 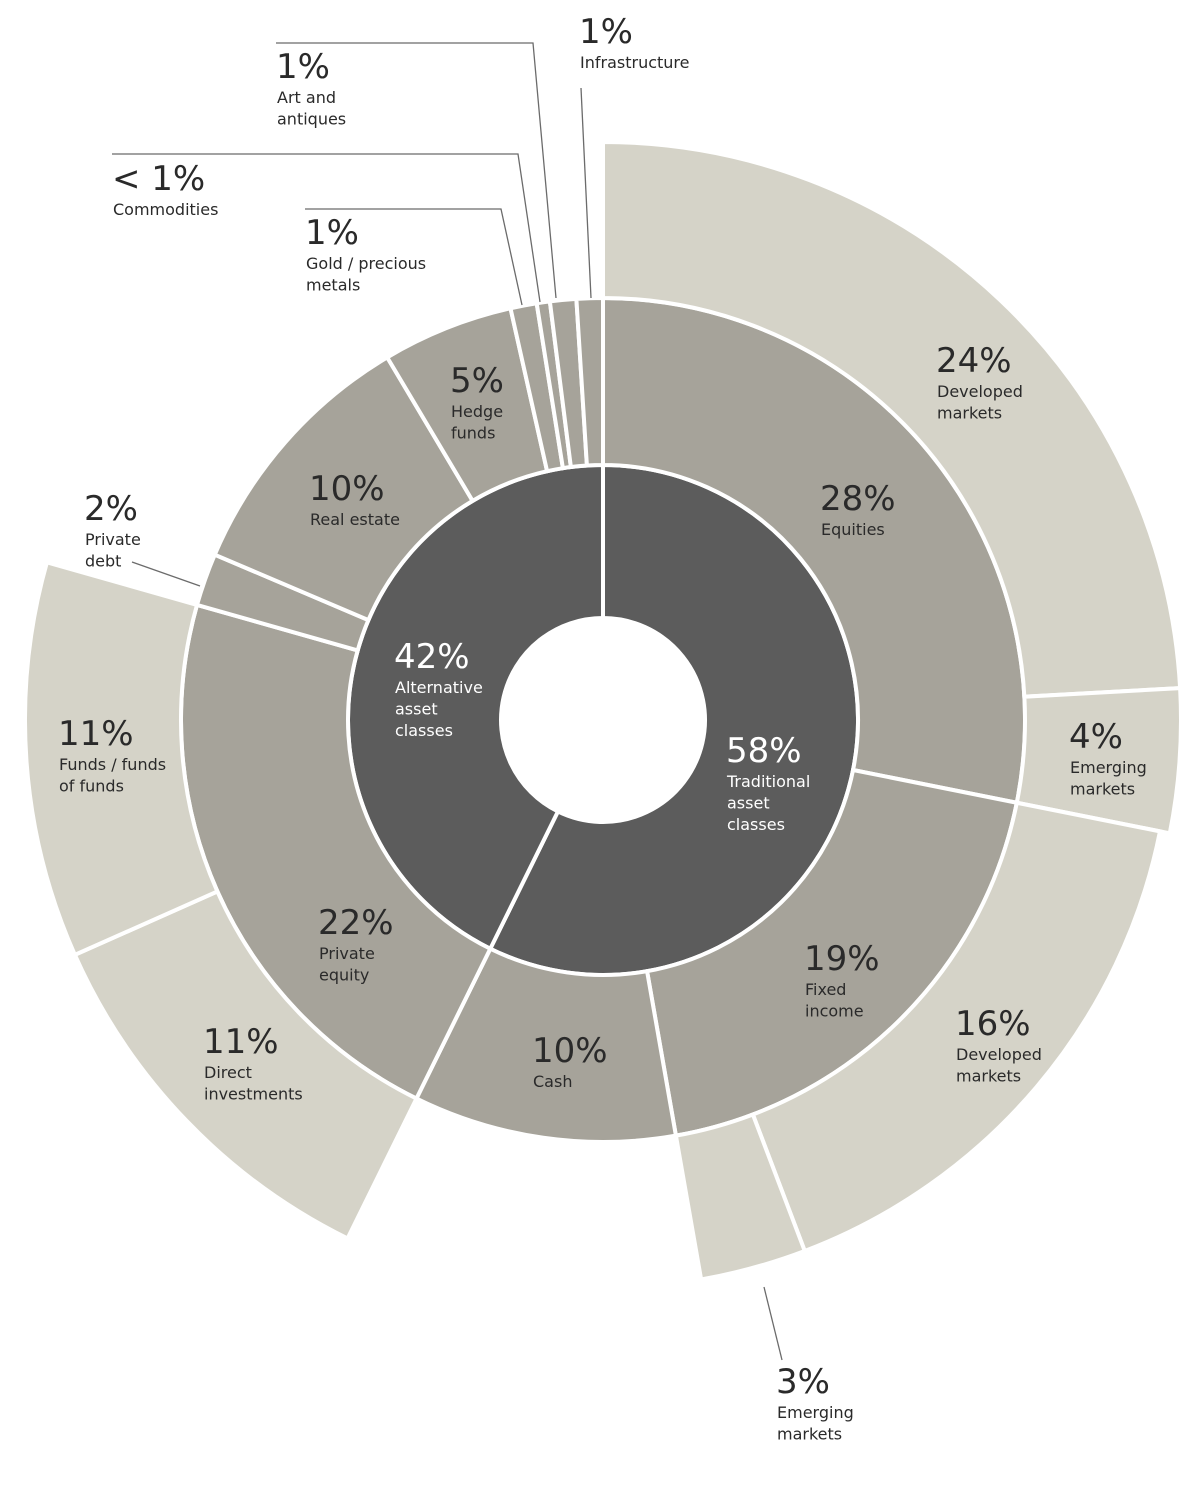 I want to click on label-pe-funds: 11%Funds / funds of funds, so click(x=112, y=755).